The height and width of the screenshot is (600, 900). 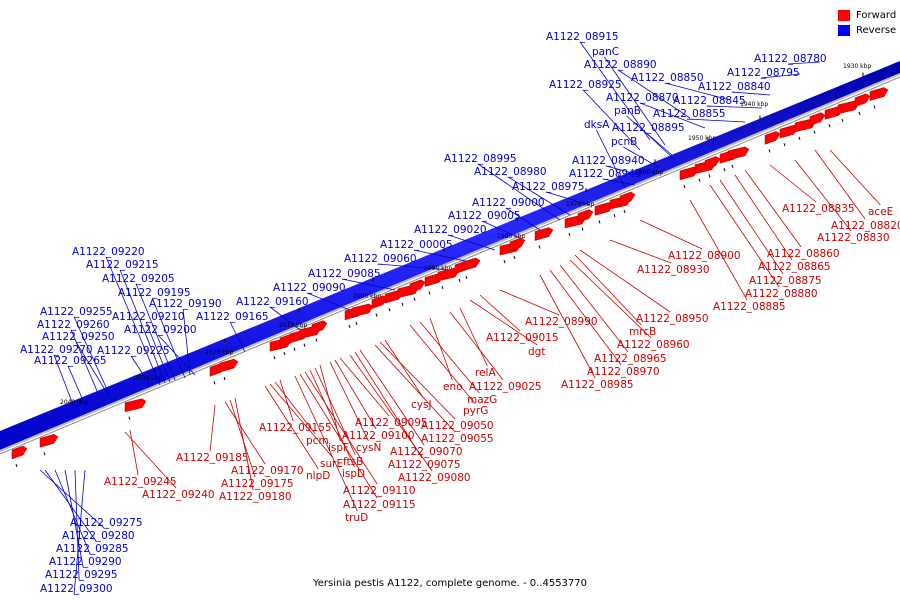 What do you see at coordinates (140, 482) in the screenshot?
I see `forward-gene-label: A1122_09245` at bounding box center [140, 482].